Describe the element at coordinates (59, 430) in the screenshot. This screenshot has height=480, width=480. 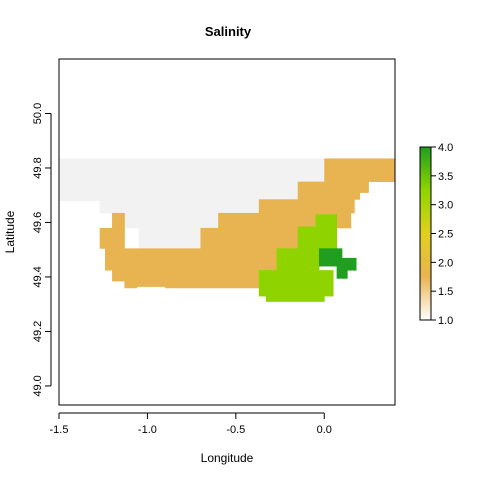
I see `x-tick-label: -1.5` at that location.